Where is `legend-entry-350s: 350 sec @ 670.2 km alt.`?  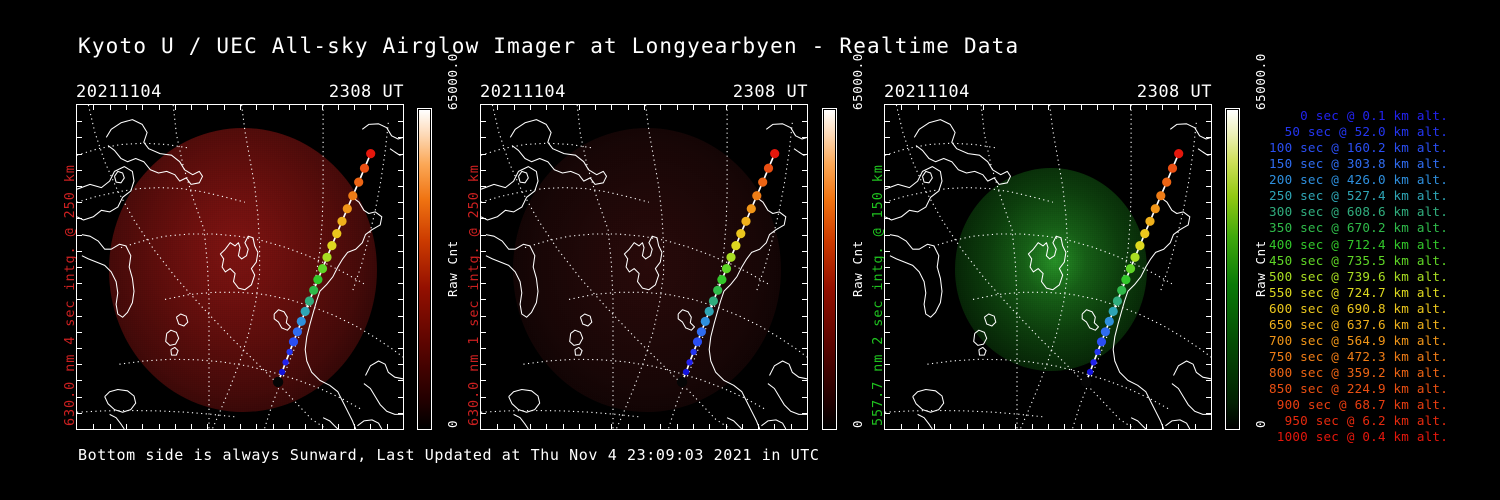 legend-entry-350s: 350 sec @ 670.2 km alt. is located at coordinates (1358, 228).